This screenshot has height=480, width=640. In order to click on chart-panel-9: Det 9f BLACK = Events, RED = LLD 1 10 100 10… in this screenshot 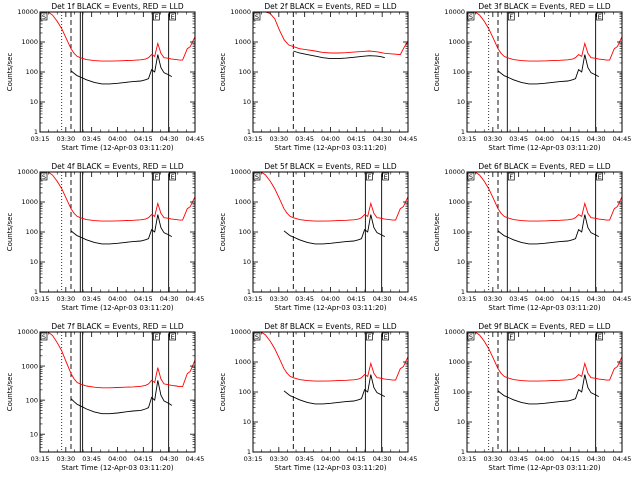, I will do `click(532, 397)`.